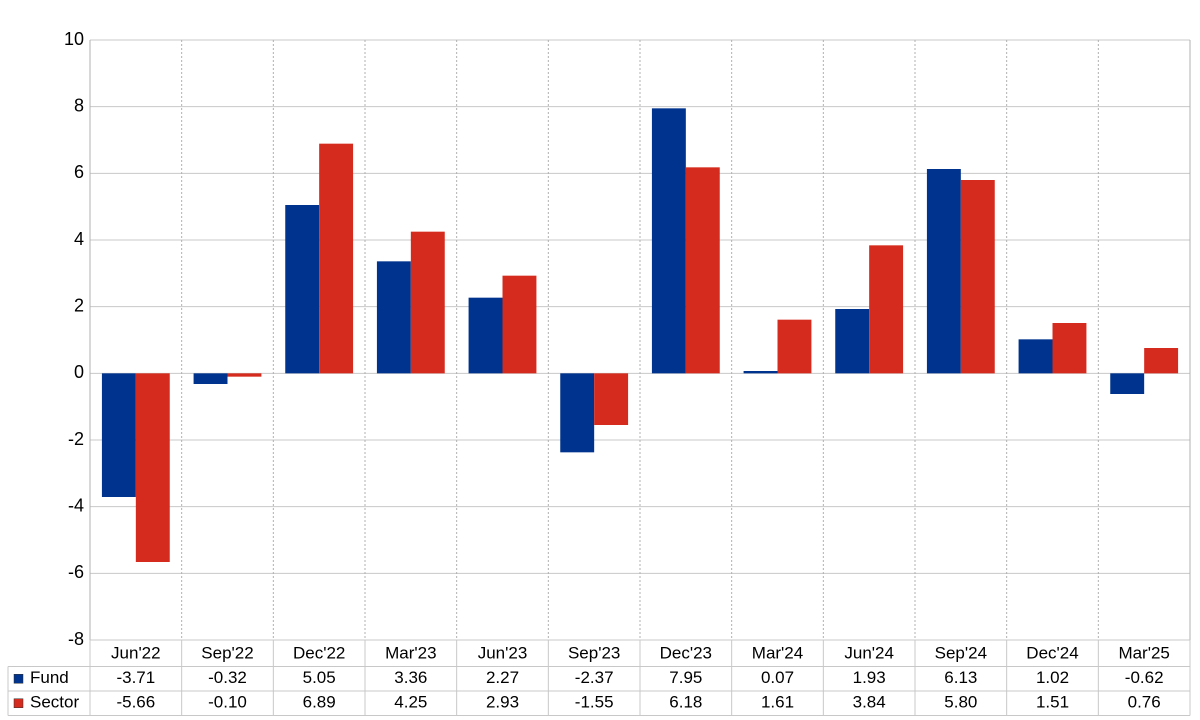  I want to click on y-tick-label: 4, so click(79, 239).